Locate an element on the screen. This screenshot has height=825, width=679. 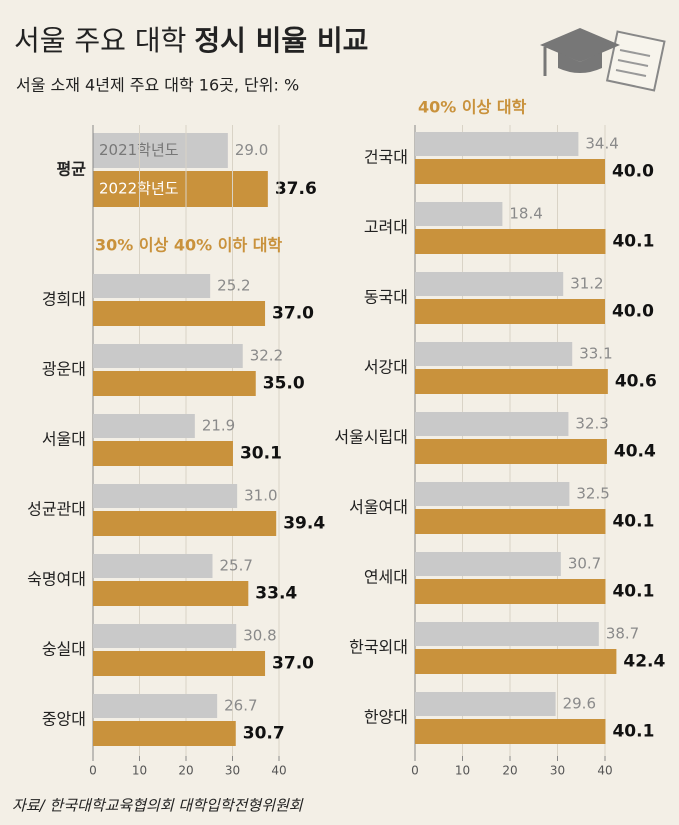
category-label: 경희대 is located at coordinates (64, 299).